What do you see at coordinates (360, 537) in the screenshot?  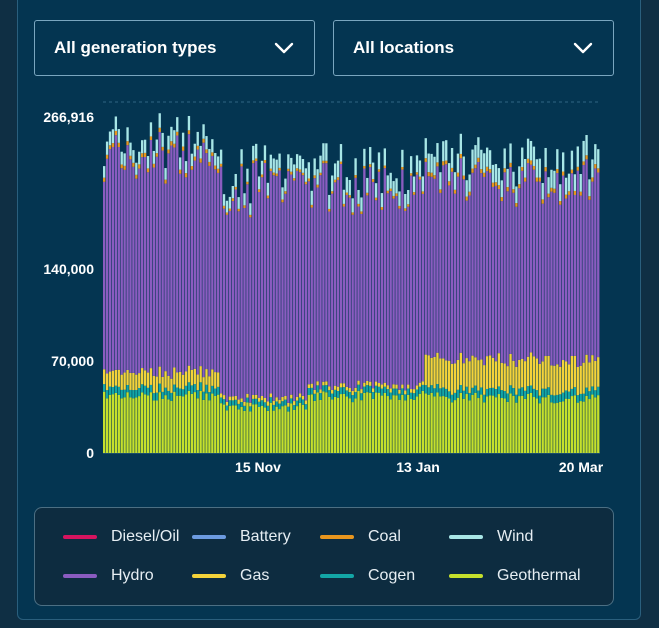 I see `legend-item-coal: Coal` at bounding box center [360, 537].